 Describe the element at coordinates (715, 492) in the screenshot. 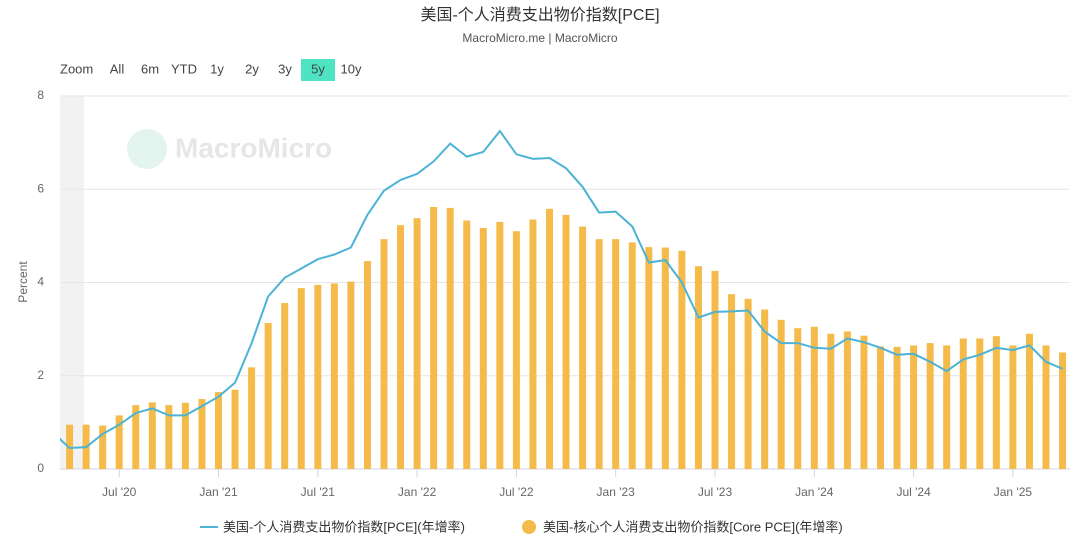

I see `x-tick-label: Jul '23` at that location.